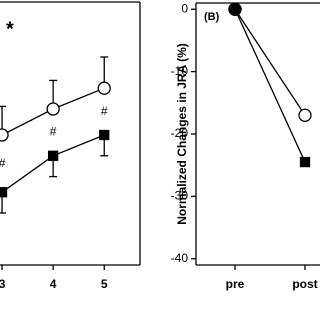  What do you see at coordinates (3, 284) in the screenshot?
I see `x-tick-label: 3` at bounding box center [3, 284].